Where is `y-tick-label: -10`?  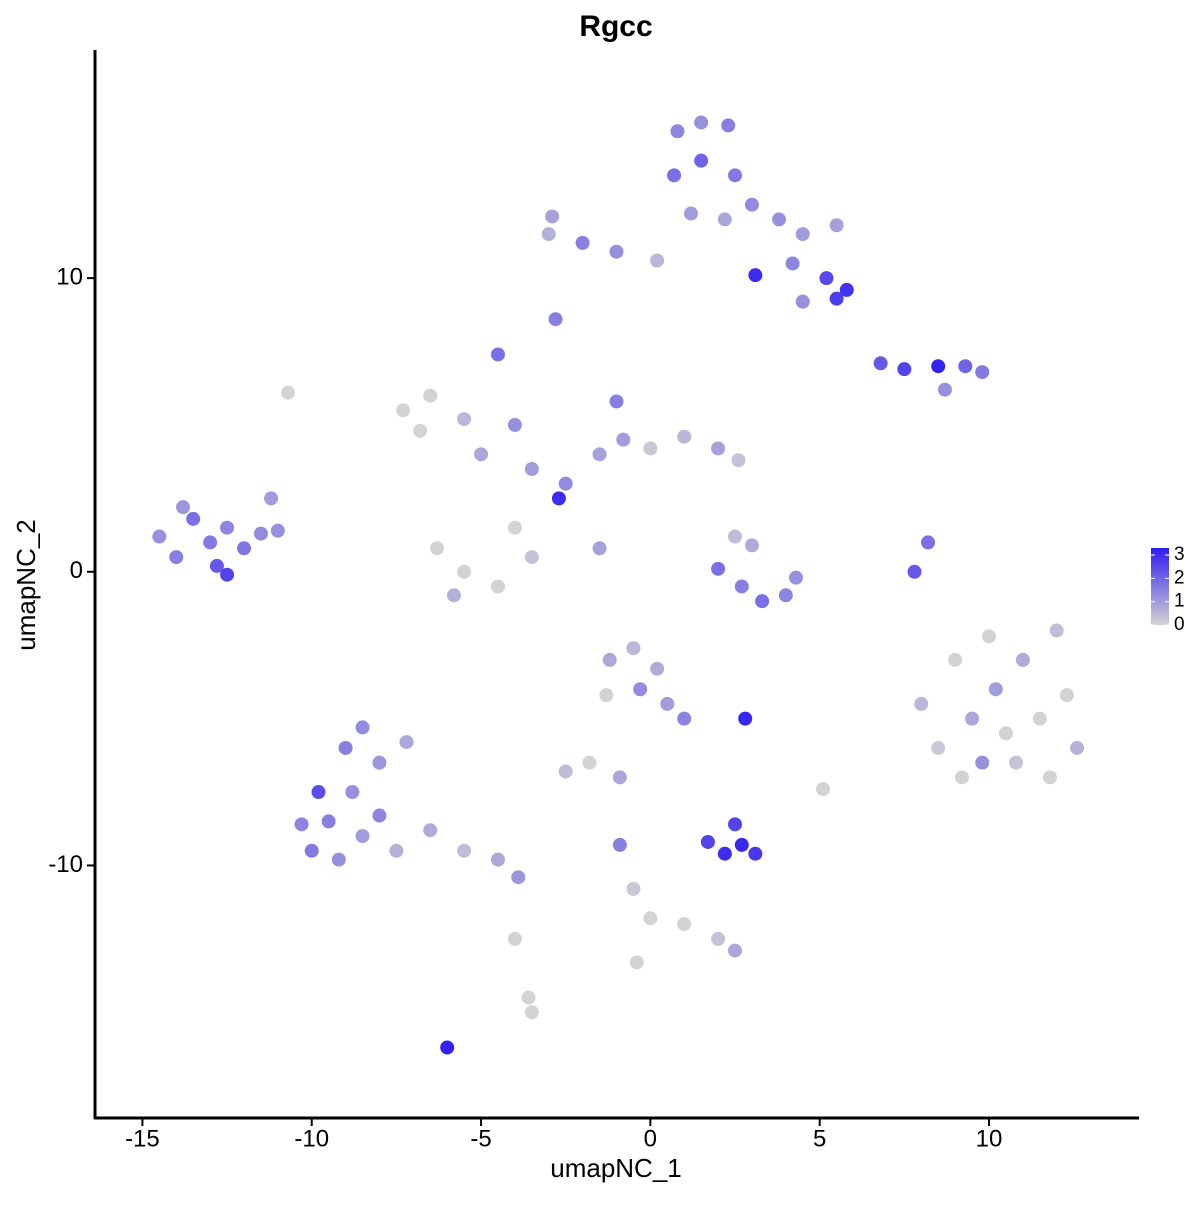
y-tick-label: -10 is located at coordinates (65, 864).